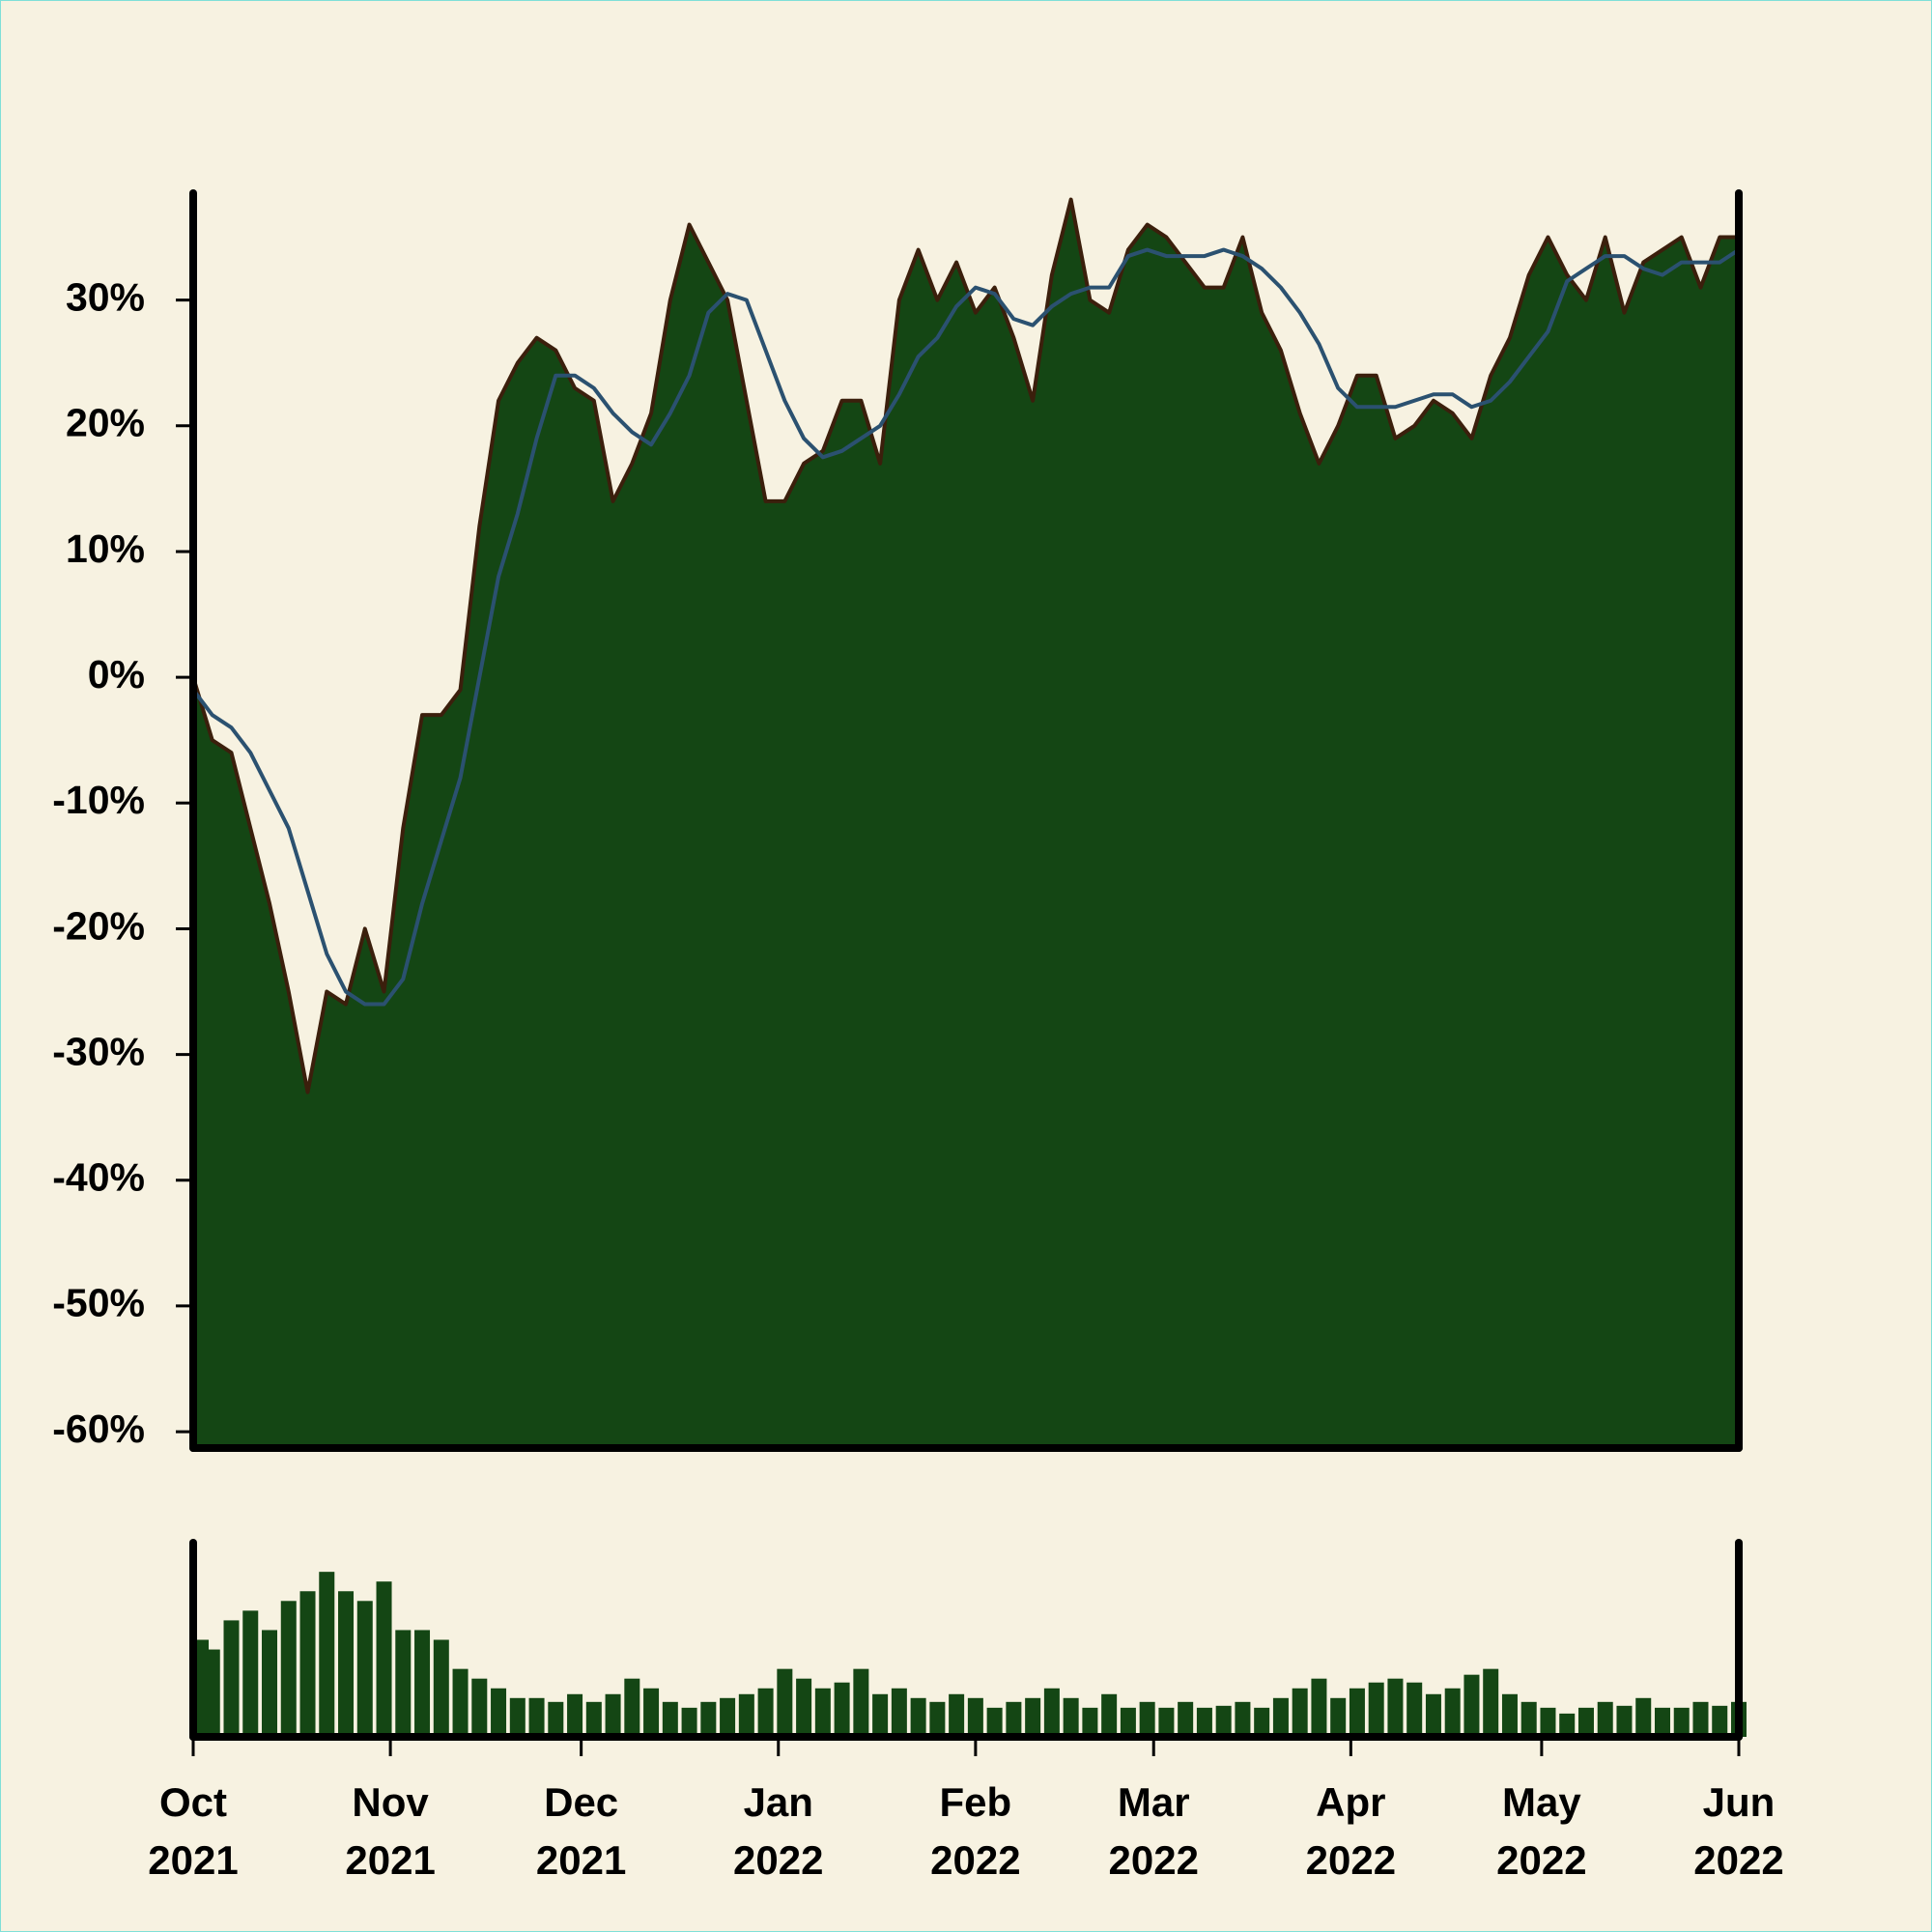 This screenshot has width=1932, height=1932. I want to click on y-tick-label: 20%, so click(105, 423).